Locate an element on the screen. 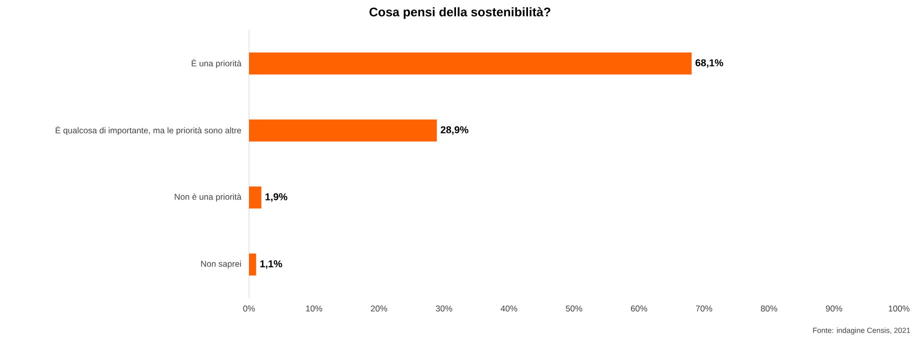 This screenshot has width=920, height=339. data-label: 1,9% is located at coordinates (277, 197).